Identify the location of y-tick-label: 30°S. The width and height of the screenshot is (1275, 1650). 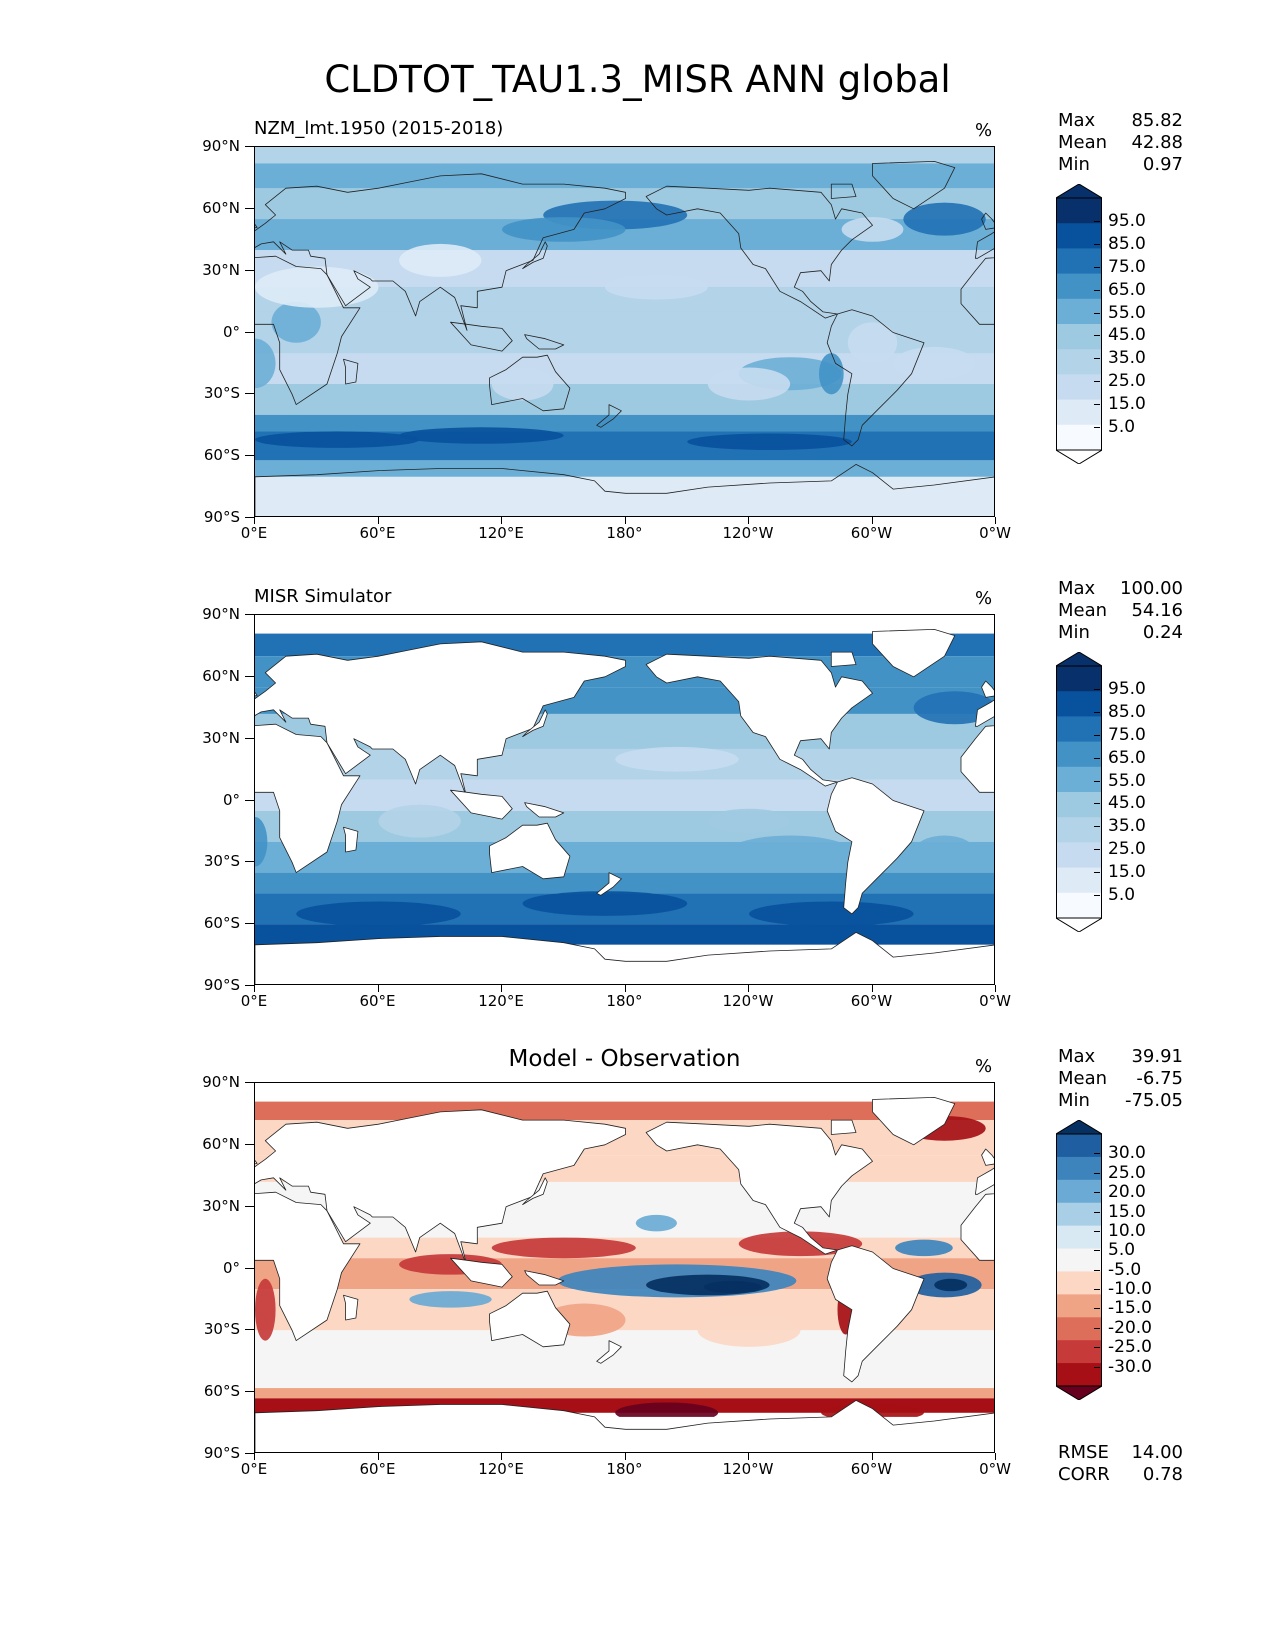
(221, 861).